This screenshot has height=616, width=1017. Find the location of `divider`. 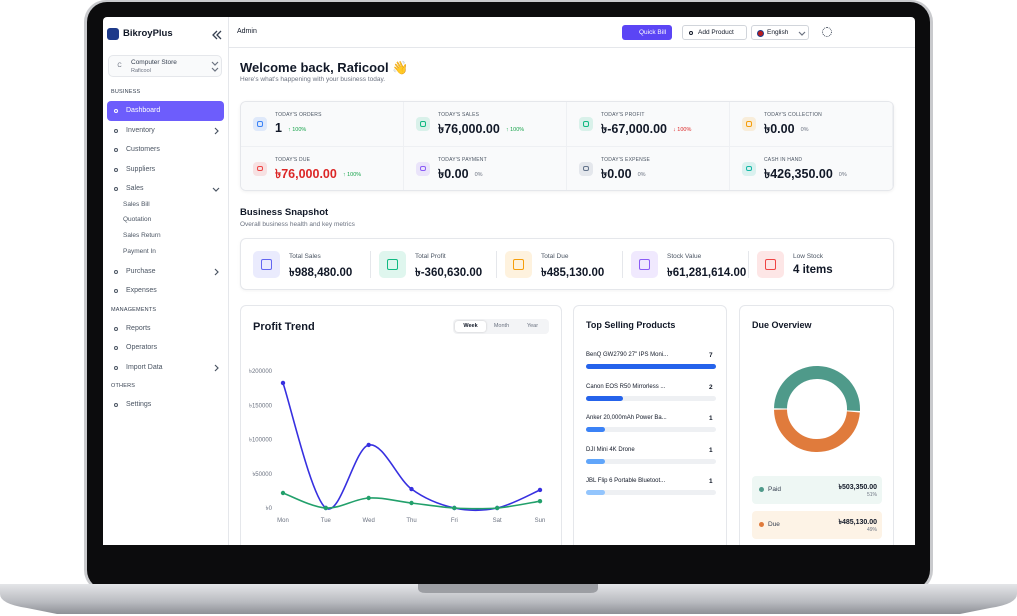

divider is located at coordinates (496, 264).